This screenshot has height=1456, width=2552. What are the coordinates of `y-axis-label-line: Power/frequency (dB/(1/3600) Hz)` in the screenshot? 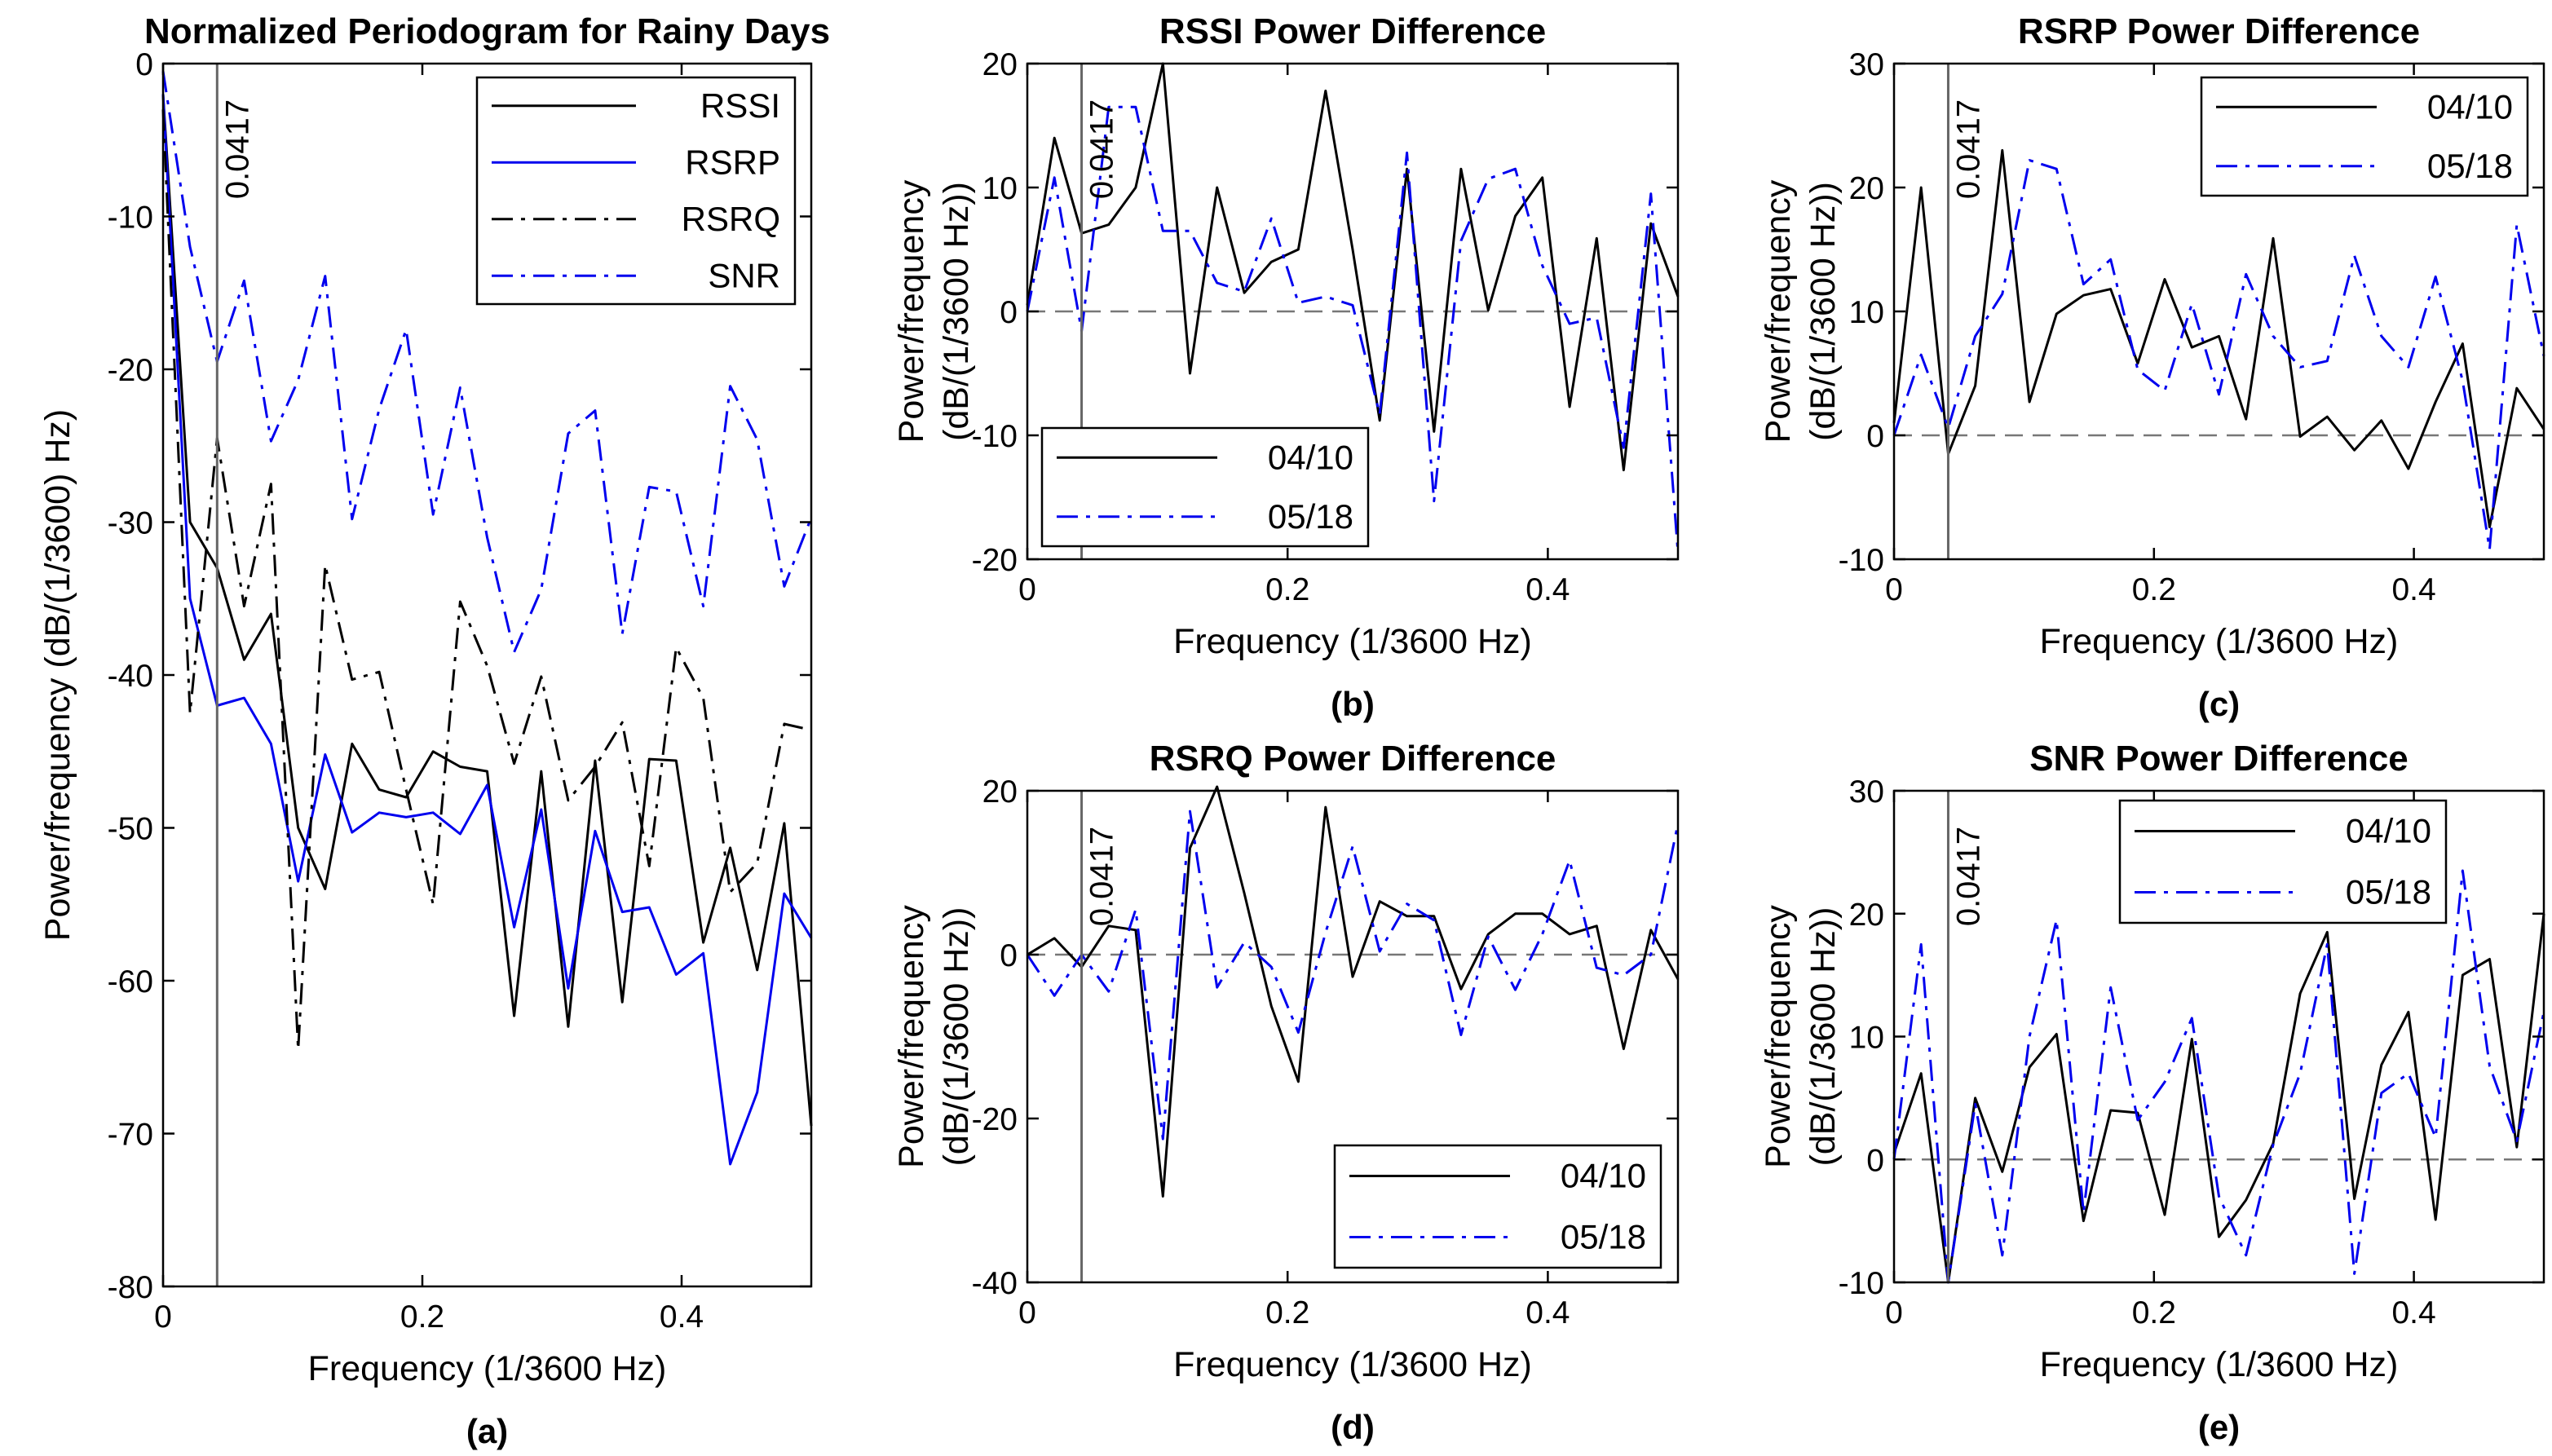 It's located at (57, 675).